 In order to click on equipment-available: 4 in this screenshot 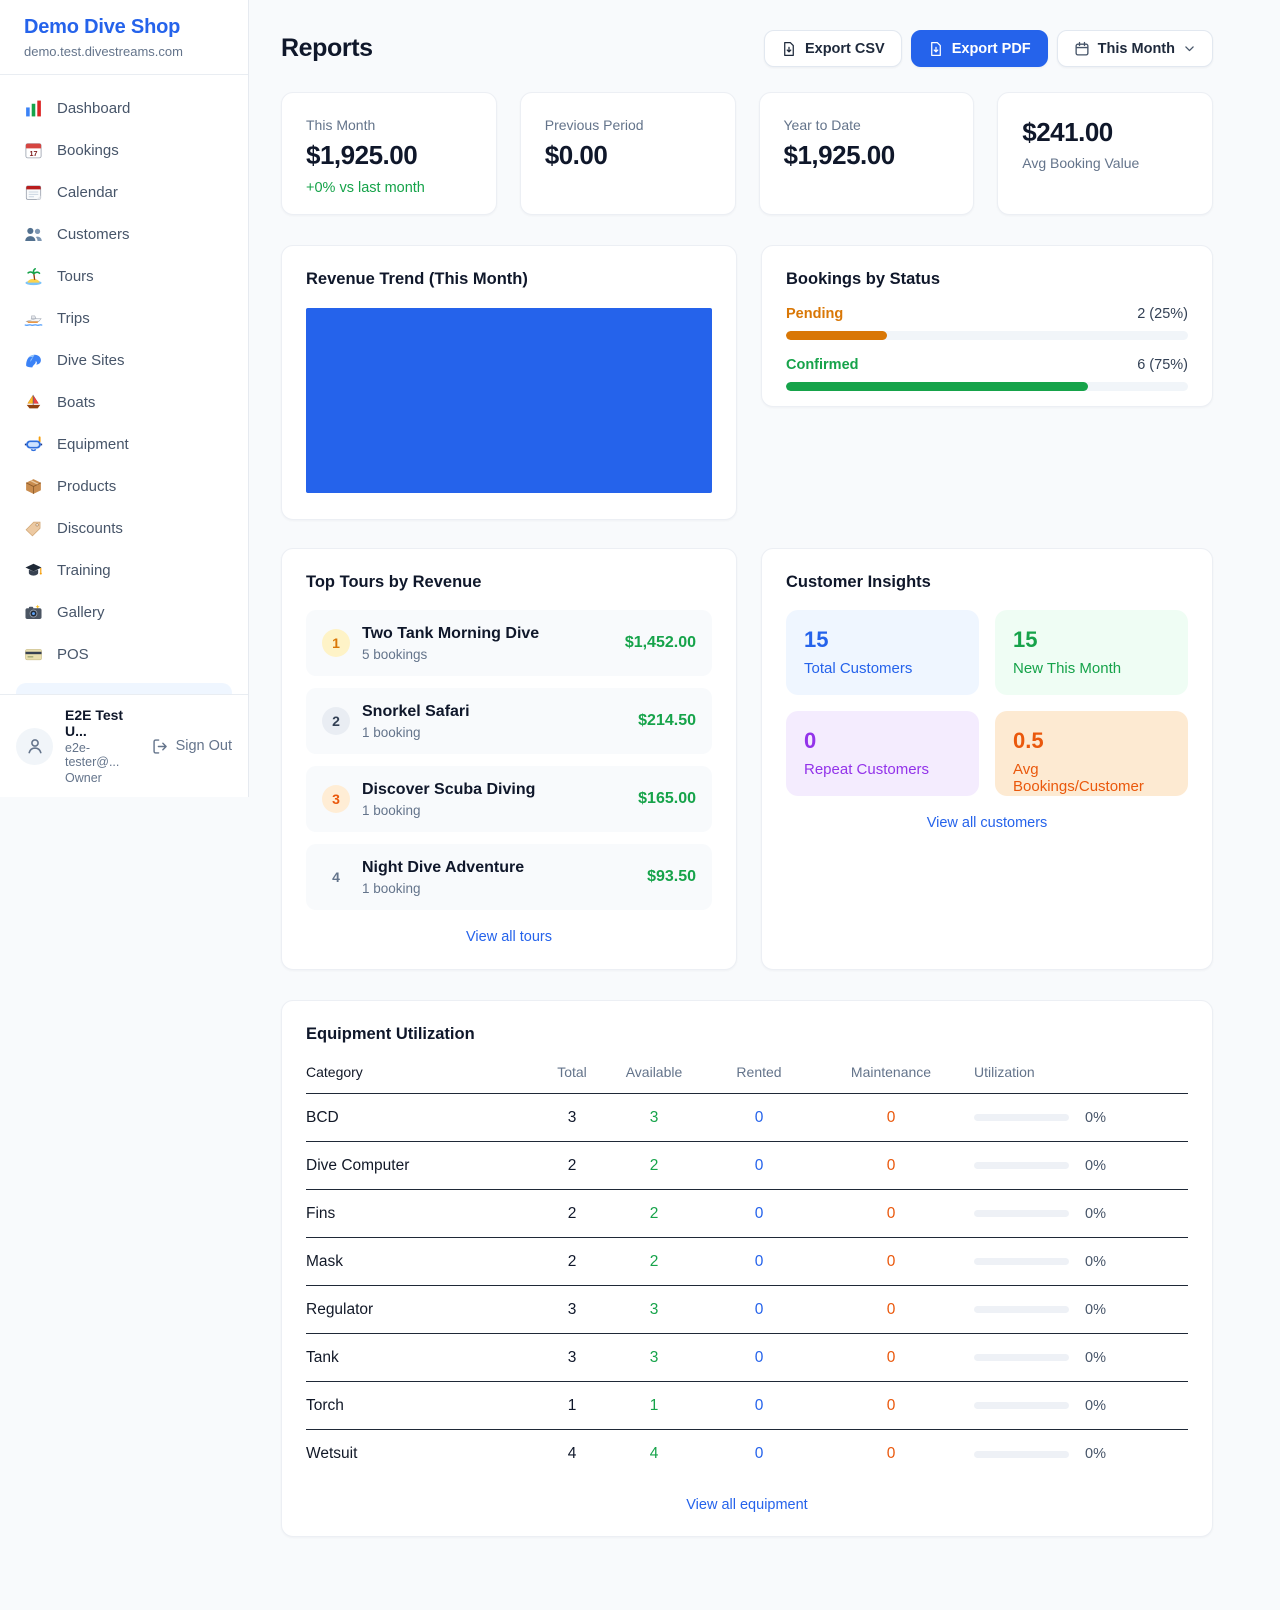, I will do `click(654, 1453)`.